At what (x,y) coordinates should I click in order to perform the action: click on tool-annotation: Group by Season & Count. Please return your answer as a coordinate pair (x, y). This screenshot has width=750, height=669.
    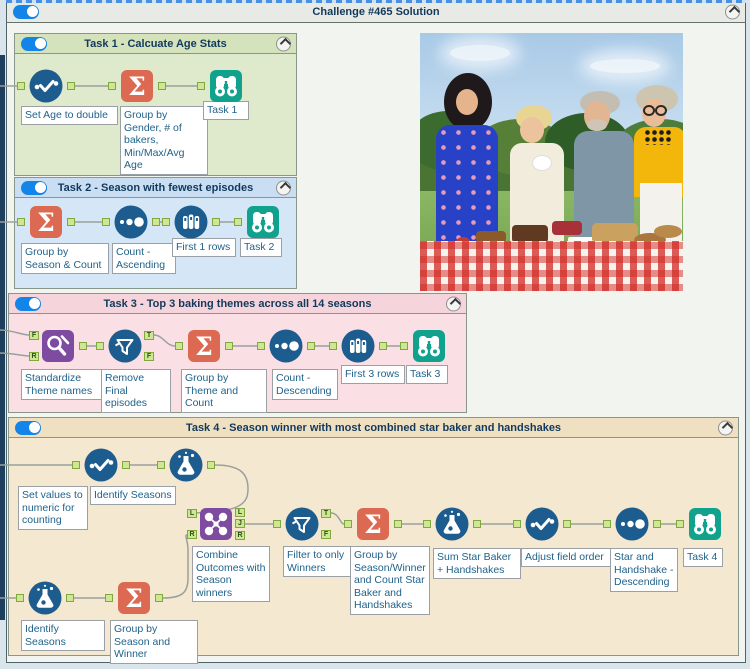
    Looking at the image, I should click on (65, 259).